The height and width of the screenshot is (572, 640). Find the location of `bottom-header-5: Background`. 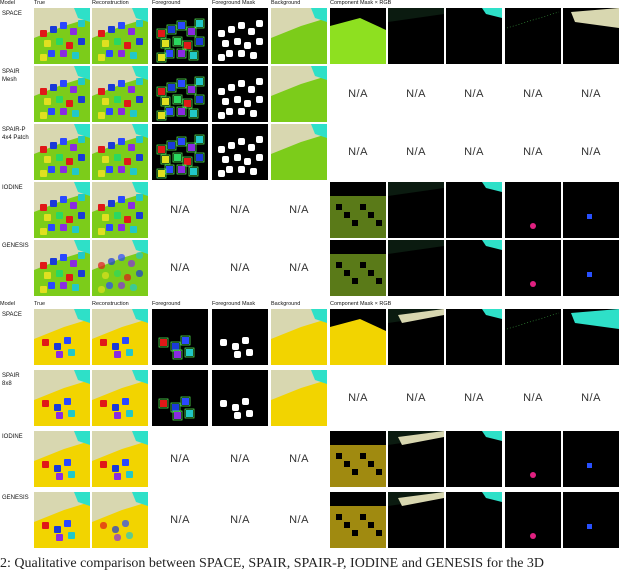

bottom-header-5: Background is located at coordinates (286, 304).